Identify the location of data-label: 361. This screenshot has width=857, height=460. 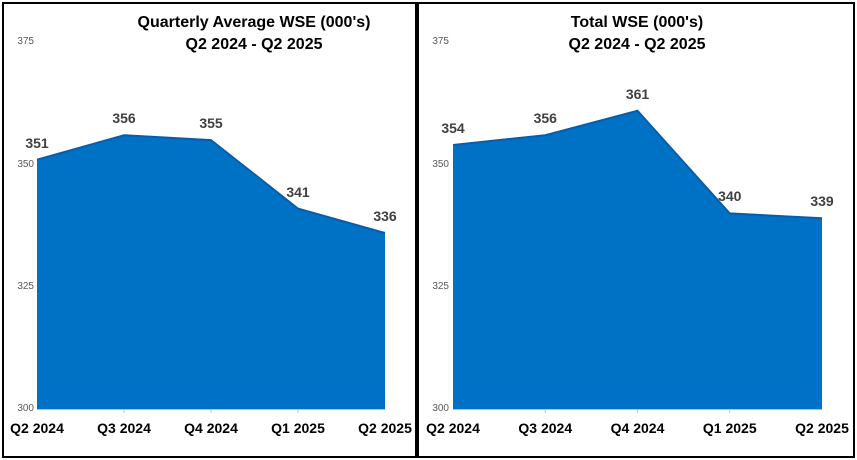
(637, 93).